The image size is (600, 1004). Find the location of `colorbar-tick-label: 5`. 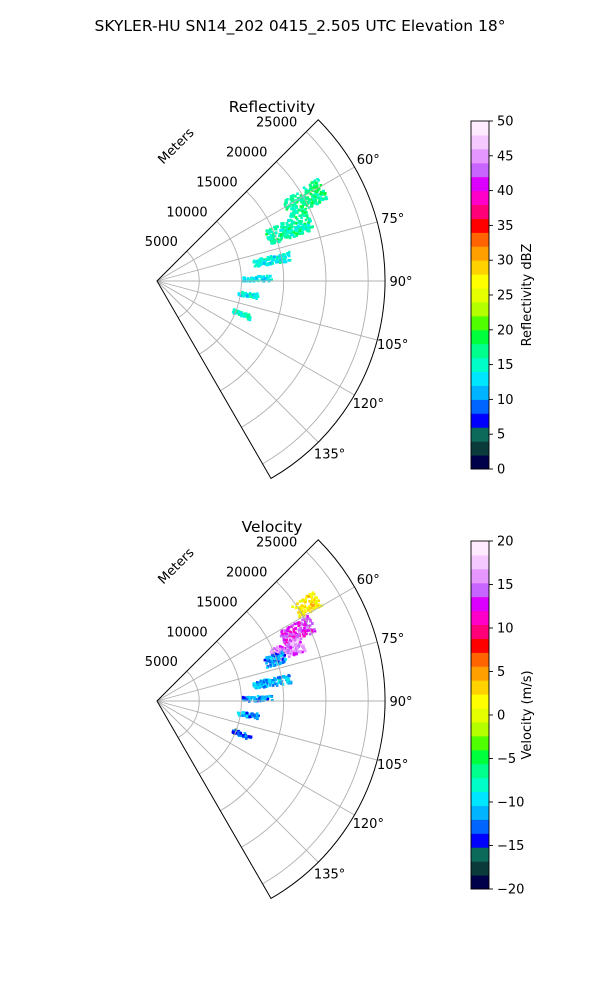

colorbar-tick-label: 5 is located at coordinates (501, 672).